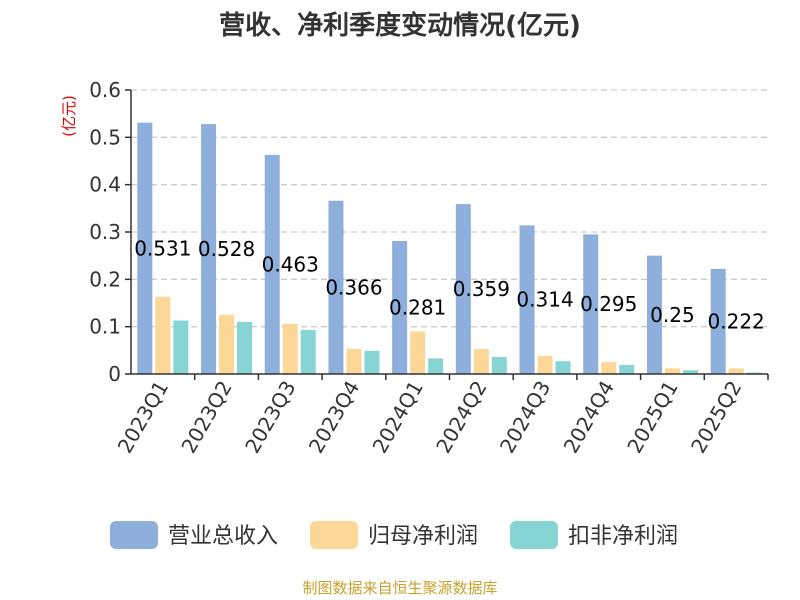 This screenshot has width=800, height=600. I want to click on x-tick-label: 2025Q2, so click(716, 417).